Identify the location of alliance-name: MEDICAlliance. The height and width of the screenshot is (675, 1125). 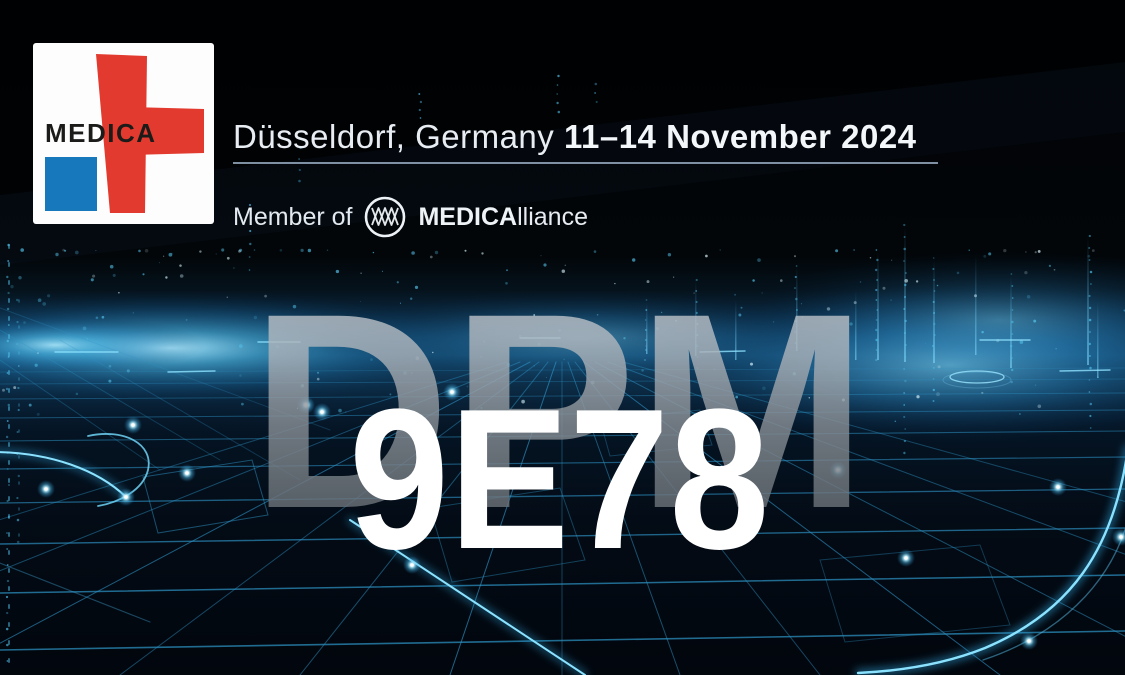
(502, 217).